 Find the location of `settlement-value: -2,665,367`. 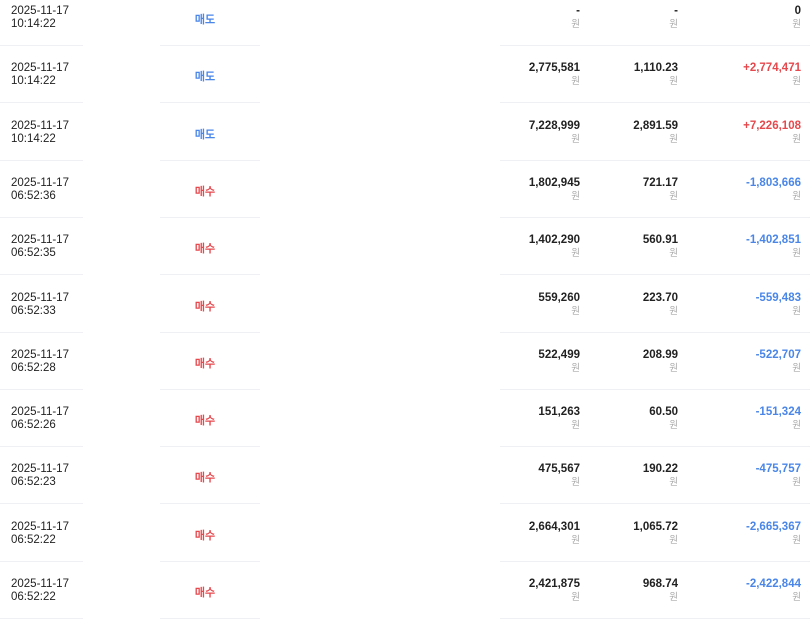

settlement-value: -2,665,367 is located at coordinates (773, 526).